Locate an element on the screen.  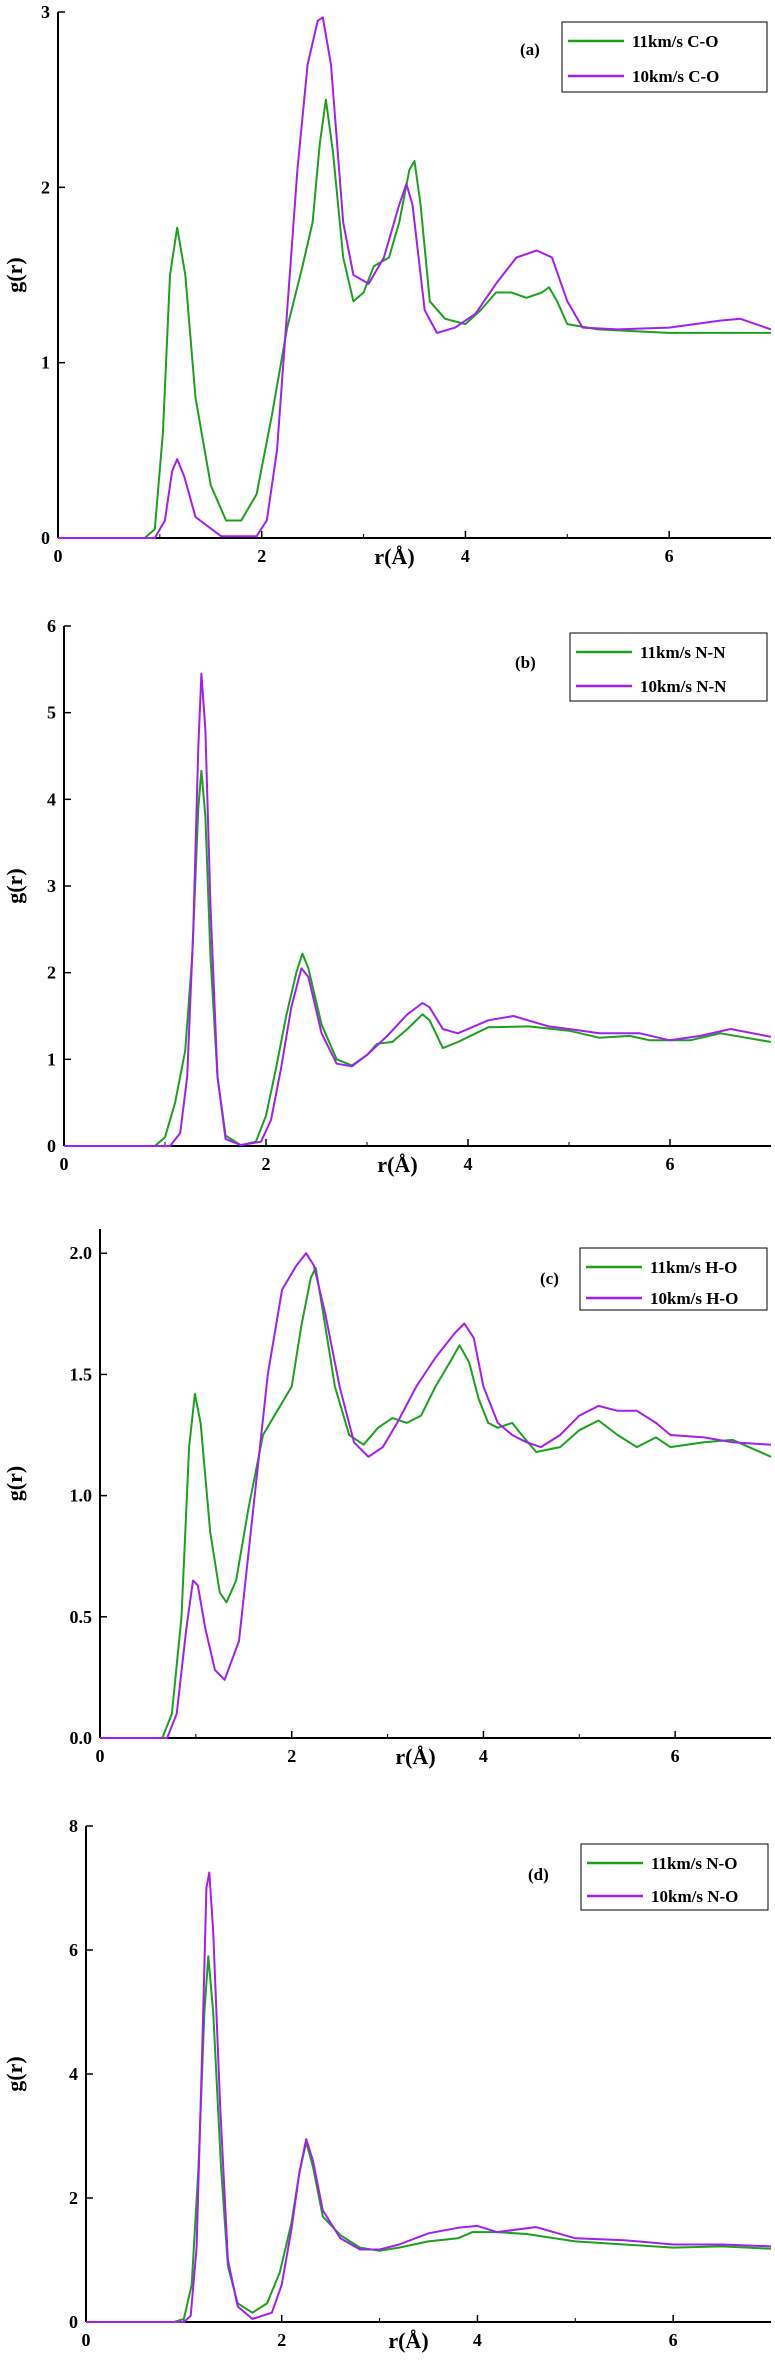
panel-label: (b) is located at coordinates (525, 662).